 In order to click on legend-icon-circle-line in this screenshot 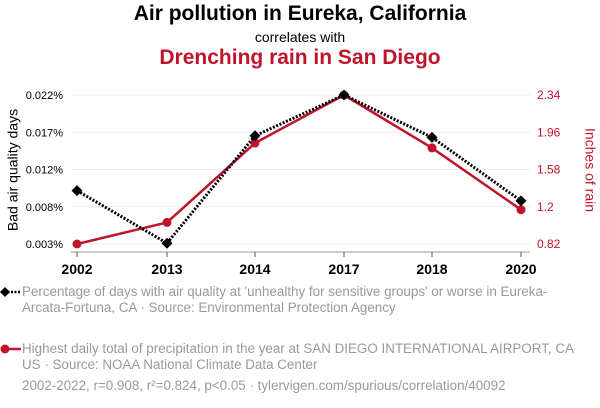, I will do `click(10, 349)`.